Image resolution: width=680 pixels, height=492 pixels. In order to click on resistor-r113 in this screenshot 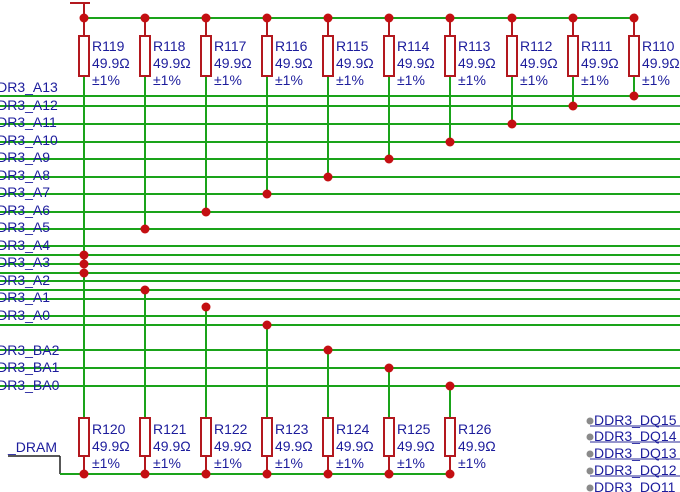, I will do `click(450, 56)`.